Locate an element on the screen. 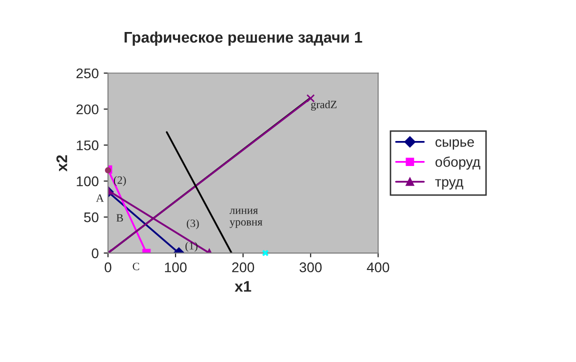  y-tick-label: 0 is located at coordinates (95, 253).